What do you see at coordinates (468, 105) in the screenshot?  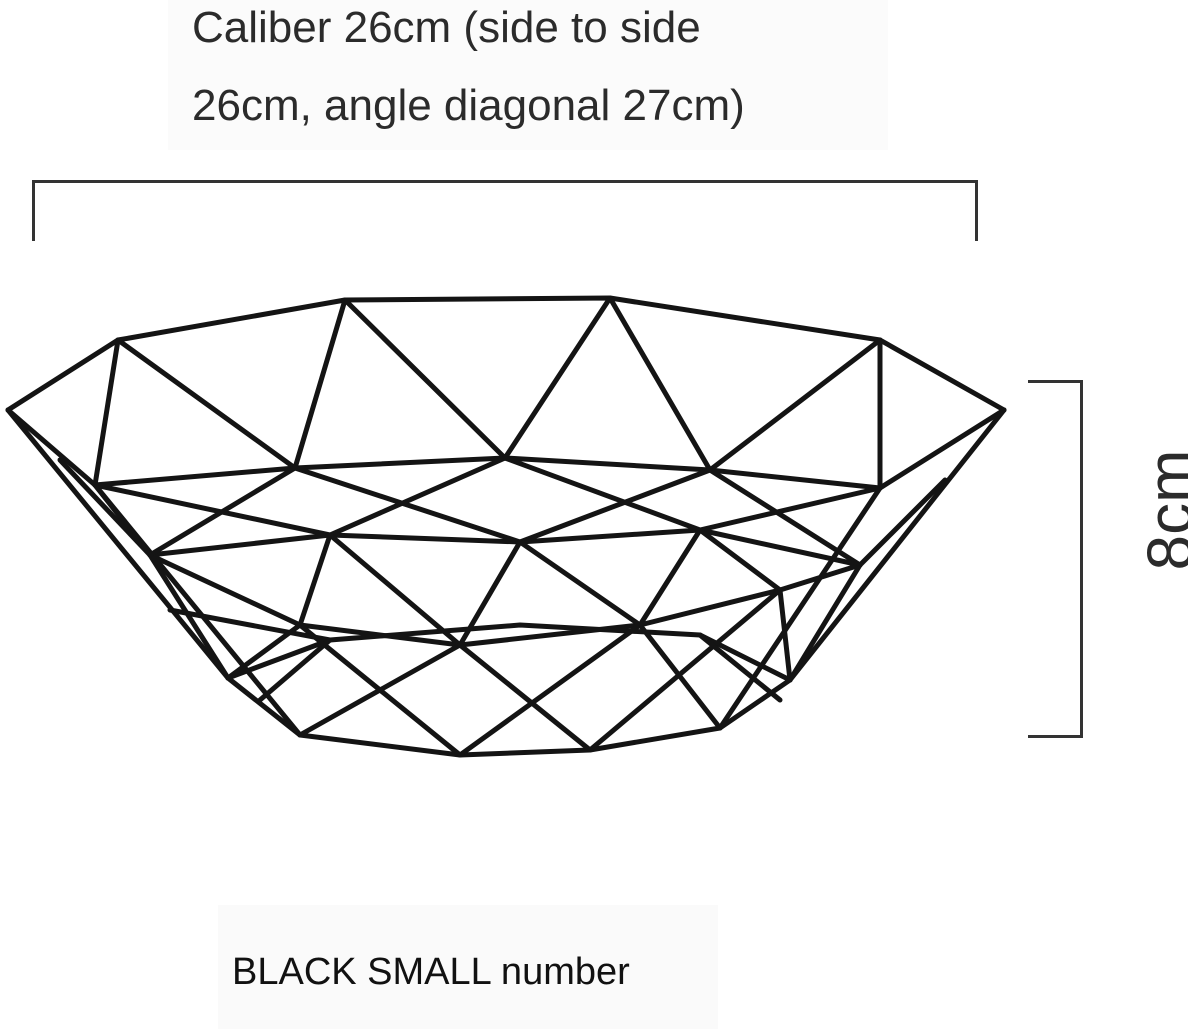 I see `caliber-caption-line-2: 26cm, angle diagonal 27cm)` at bounding box center [468, 105].